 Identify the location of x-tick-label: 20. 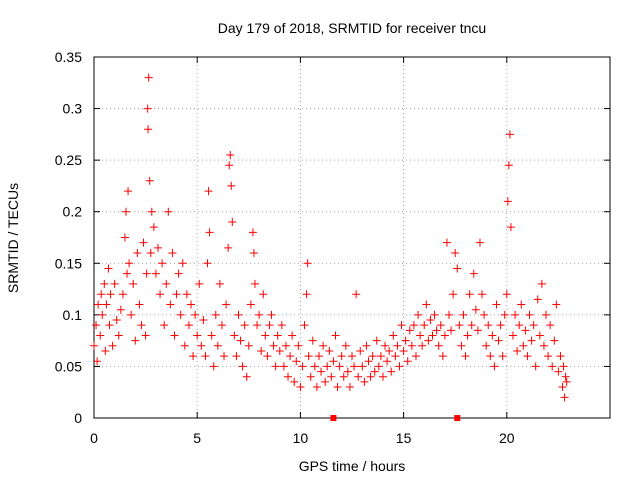
(507, 438).